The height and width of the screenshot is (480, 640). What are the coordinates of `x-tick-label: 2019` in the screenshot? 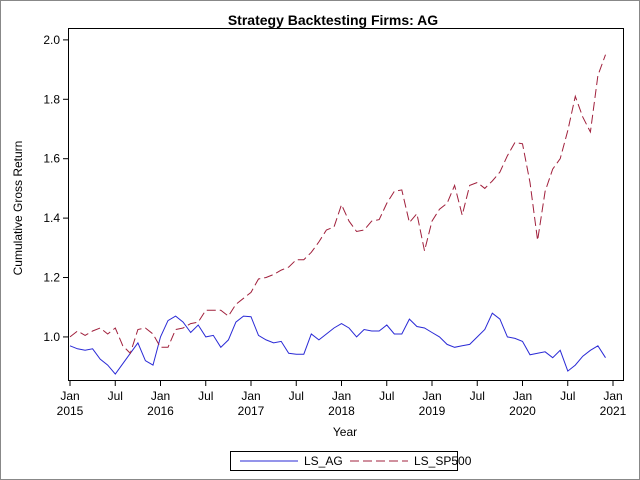 It's located at (432, 411).